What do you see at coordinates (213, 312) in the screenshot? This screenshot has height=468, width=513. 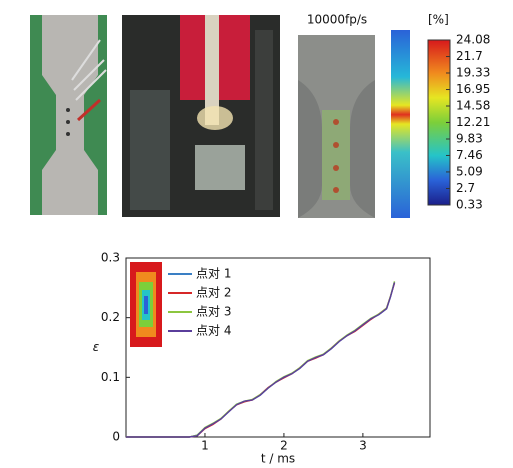 I see `legend-label: 点对 3` at bounding box center [213, 312].